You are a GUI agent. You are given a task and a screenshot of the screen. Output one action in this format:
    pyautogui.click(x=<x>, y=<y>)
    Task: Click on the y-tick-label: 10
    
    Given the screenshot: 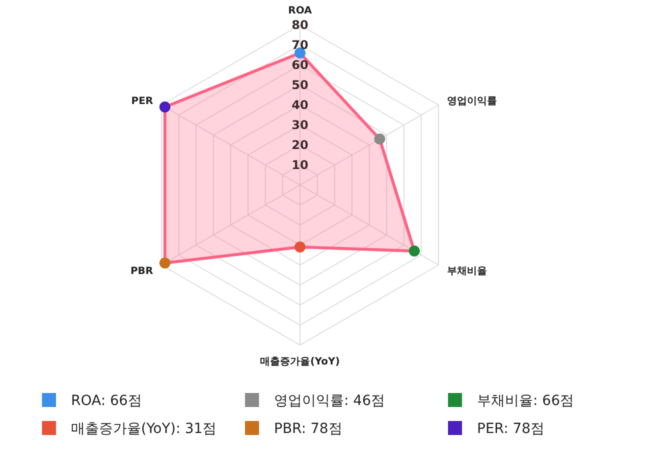 What is the action you would take?
    pyautogui.click(x=300, y=165)
    